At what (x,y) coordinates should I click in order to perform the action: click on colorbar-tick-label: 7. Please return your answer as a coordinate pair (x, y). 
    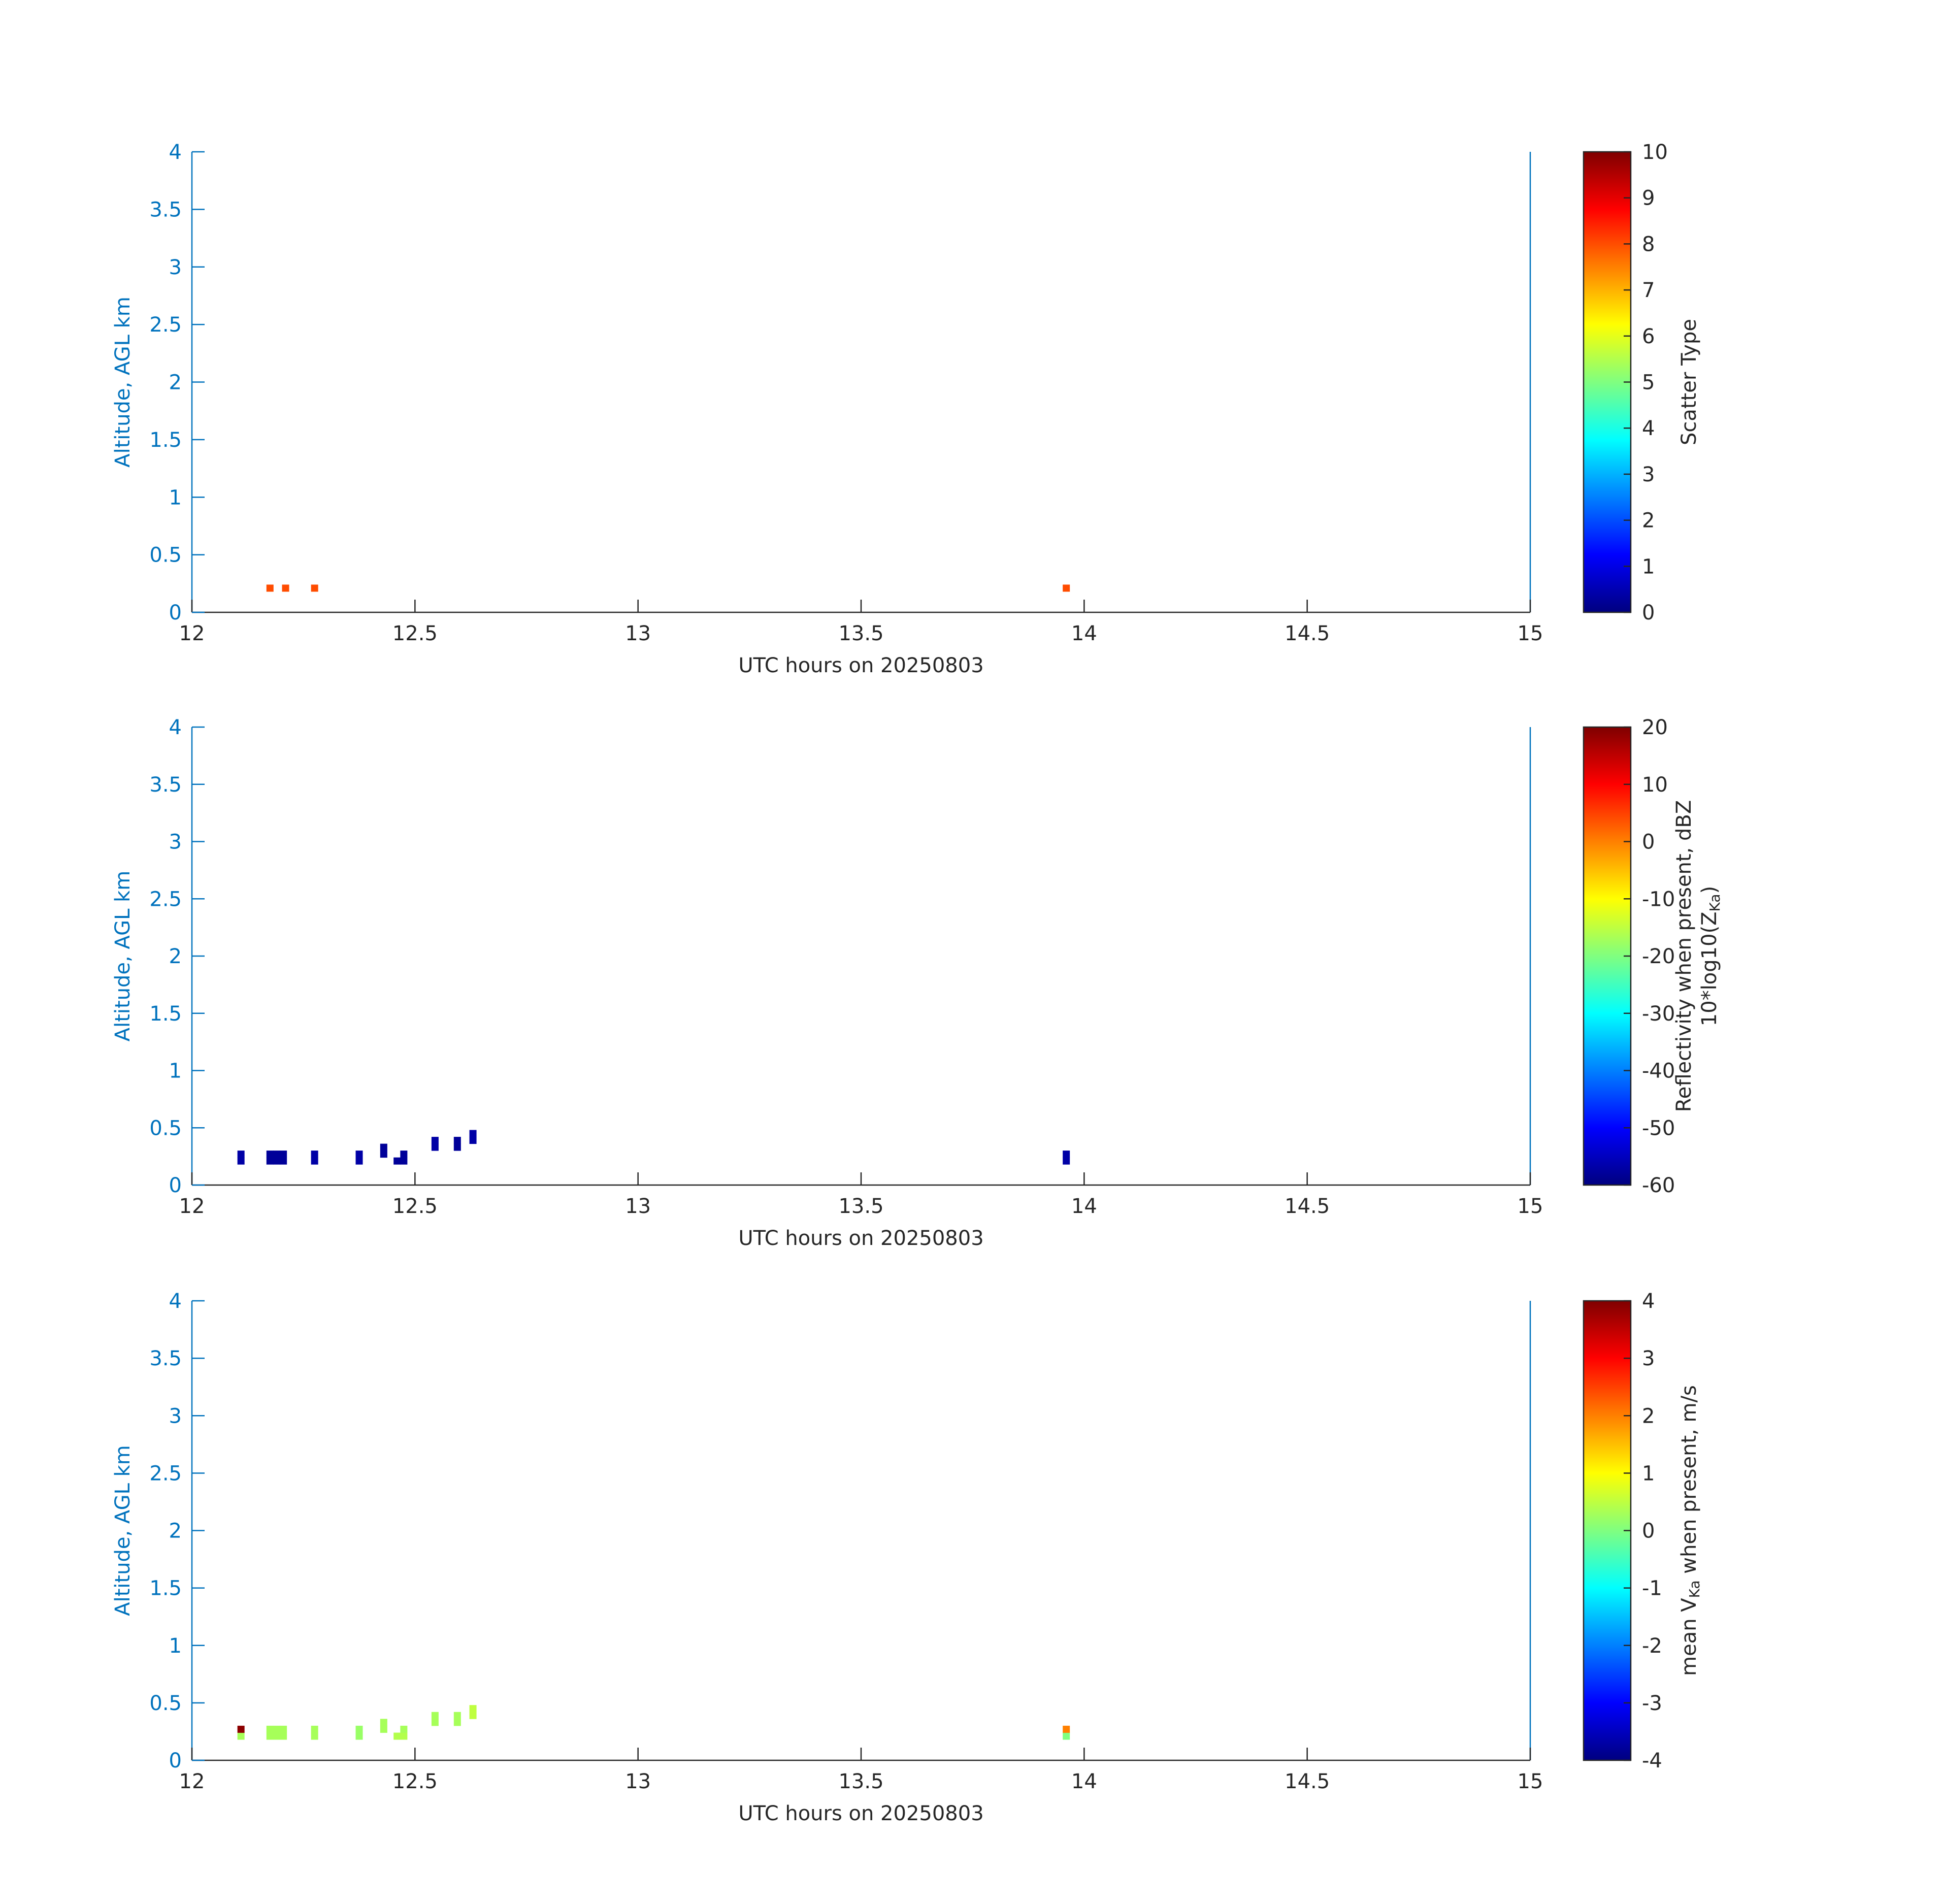
    Looking at the image, I should click on (1648, 291).